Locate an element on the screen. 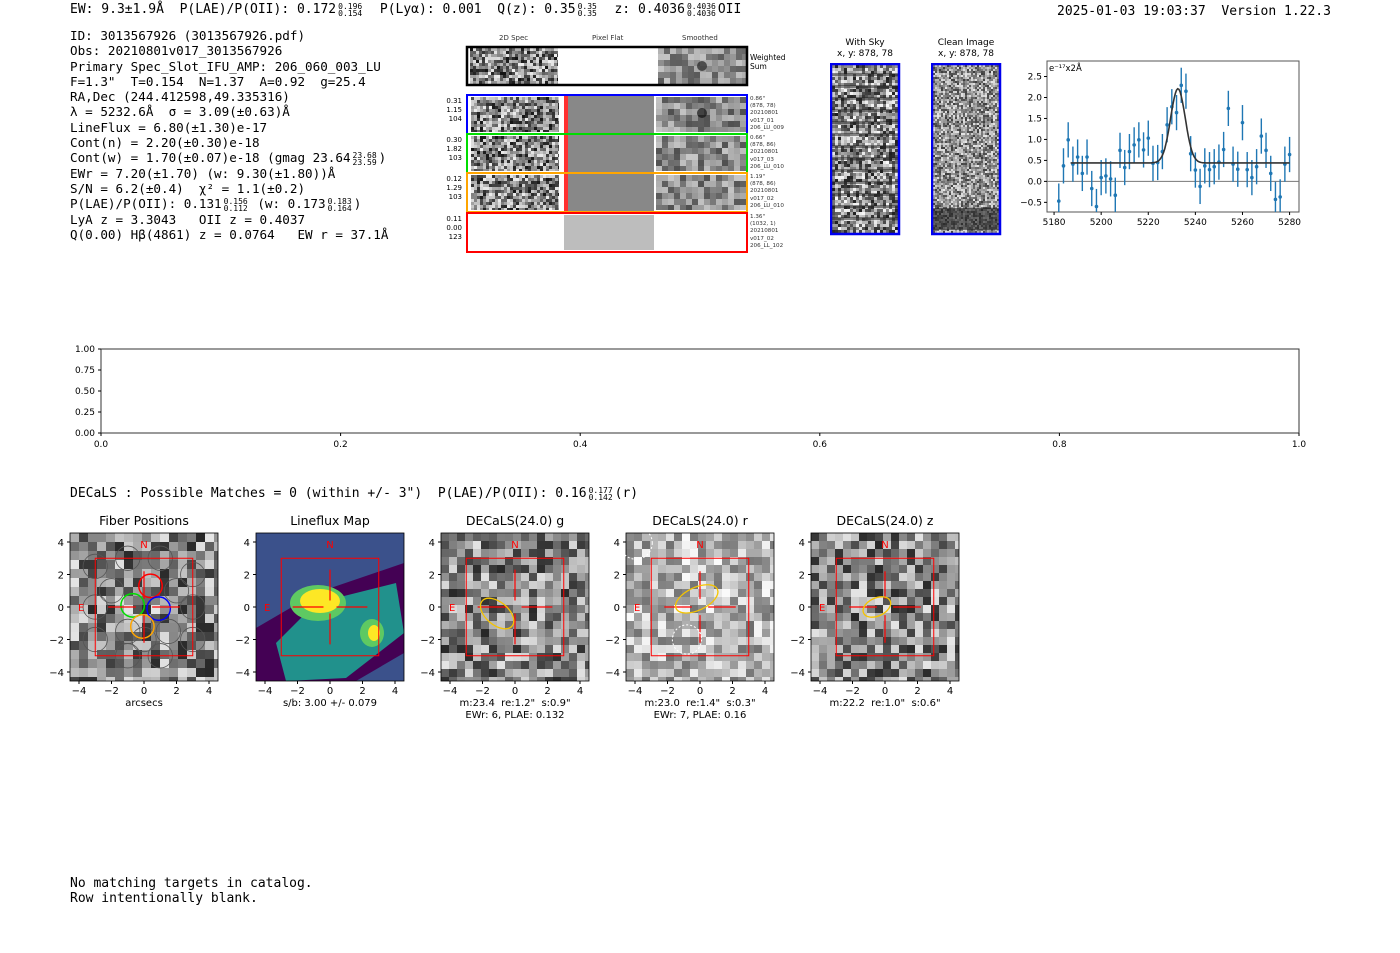 This screenshot has height=953, width=1400. cutout-caption: EWr: 6, PLAE: 0.132 is located at coordinates (515, 715).